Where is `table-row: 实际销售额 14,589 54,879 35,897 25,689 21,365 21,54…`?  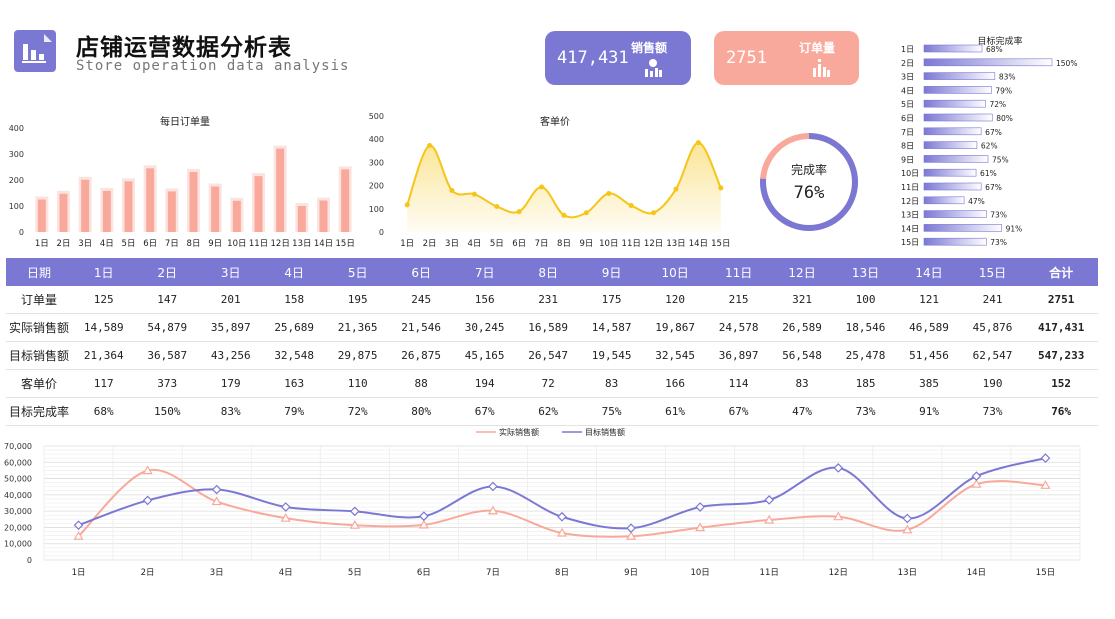
table-row: 实际销售额 14,589 54,879 35,897 25,689 21,365 21,54… is located at coordinates (552, 327).